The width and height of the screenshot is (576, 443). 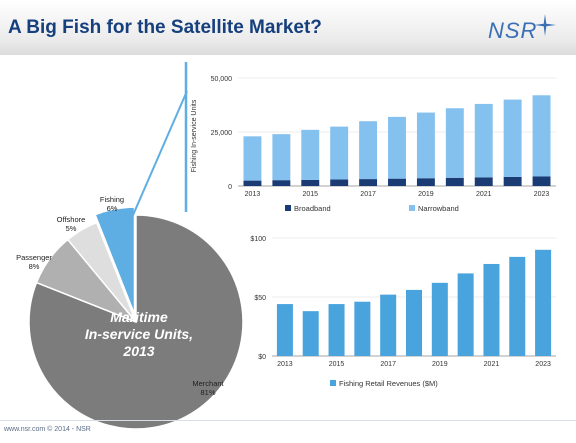 I want to click on units-ytick: 25,000, so click(x=222, y=133).